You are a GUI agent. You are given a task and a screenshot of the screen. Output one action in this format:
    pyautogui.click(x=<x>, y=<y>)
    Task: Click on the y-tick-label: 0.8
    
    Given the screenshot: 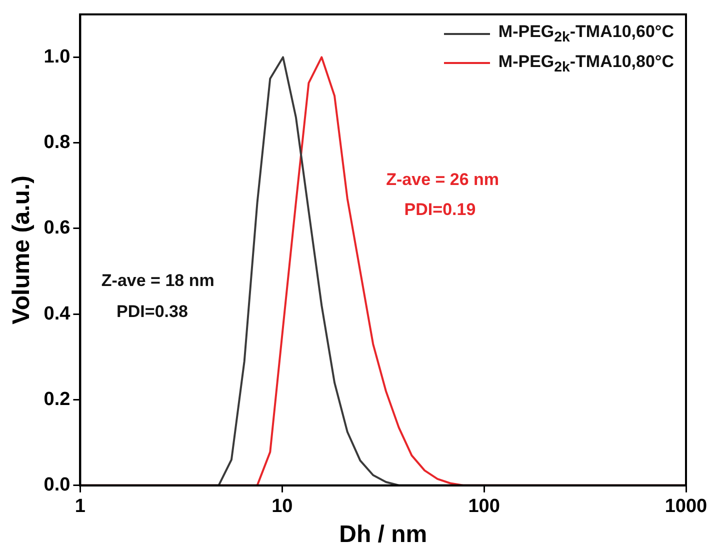 What is the action you would take?
    pyautogui.click(x=57, y=143)
    